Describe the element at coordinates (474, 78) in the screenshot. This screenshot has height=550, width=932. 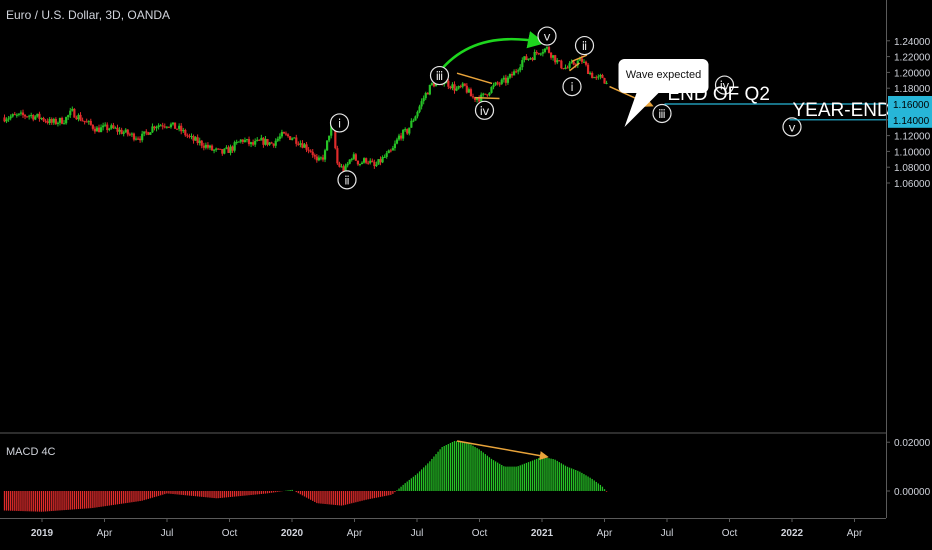
I see `wave-line` at that location.